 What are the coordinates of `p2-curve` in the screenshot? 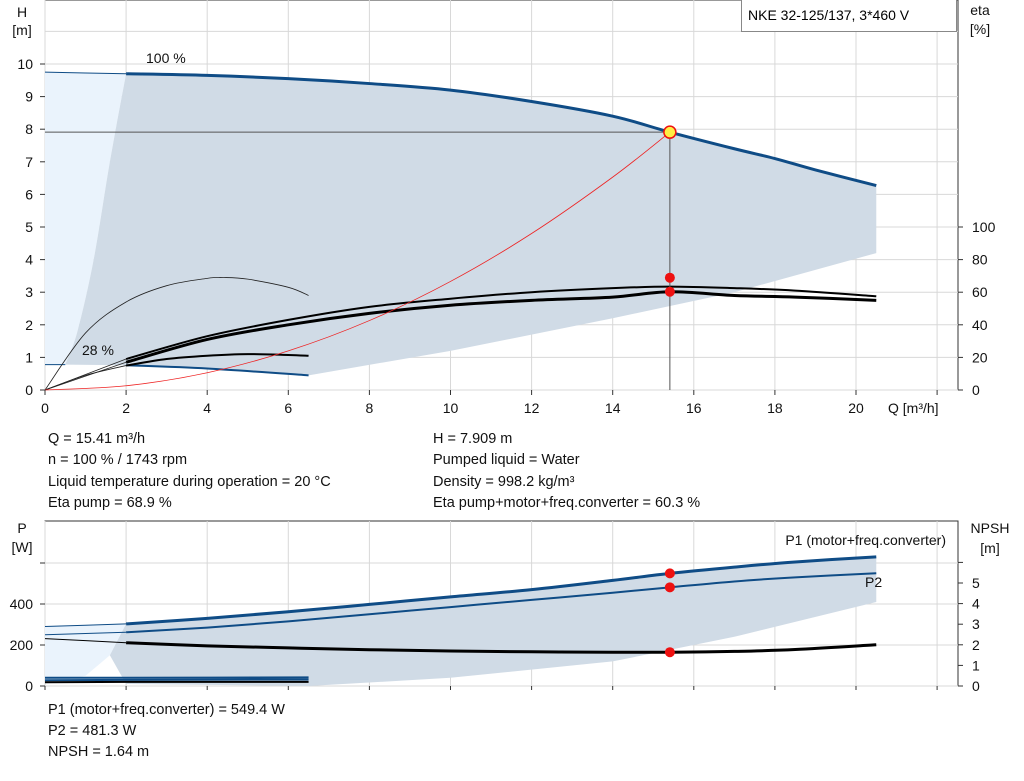 It's located at (501, 603).